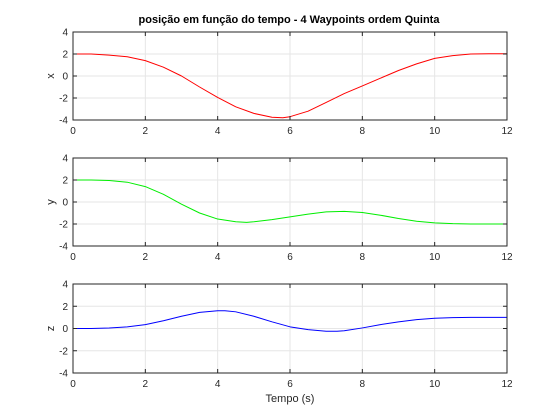 This screenshot has height=420, width=560. I want to click on series-line-y, so click(290, 202).